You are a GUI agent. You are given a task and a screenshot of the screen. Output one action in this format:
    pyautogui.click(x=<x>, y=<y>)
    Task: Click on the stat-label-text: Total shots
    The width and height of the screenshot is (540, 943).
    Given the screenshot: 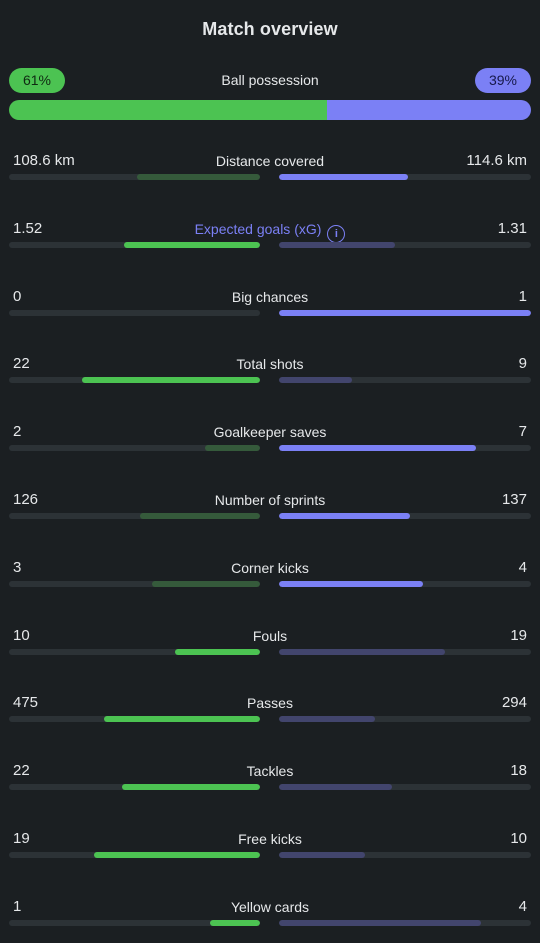 What is the action you would take?
    pyautogui.click(x=270, y=364)
    